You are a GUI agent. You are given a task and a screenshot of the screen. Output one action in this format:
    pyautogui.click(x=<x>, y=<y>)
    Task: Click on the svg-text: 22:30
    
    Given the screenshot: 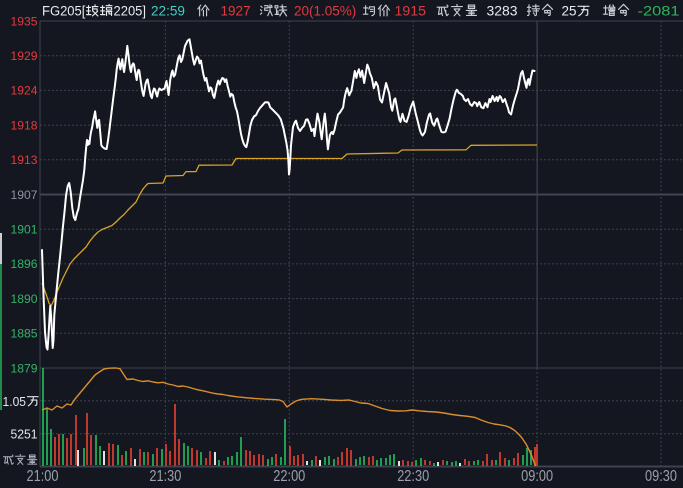 What is the action you would take?
    pyautogui.click(x=413, y=476)
    